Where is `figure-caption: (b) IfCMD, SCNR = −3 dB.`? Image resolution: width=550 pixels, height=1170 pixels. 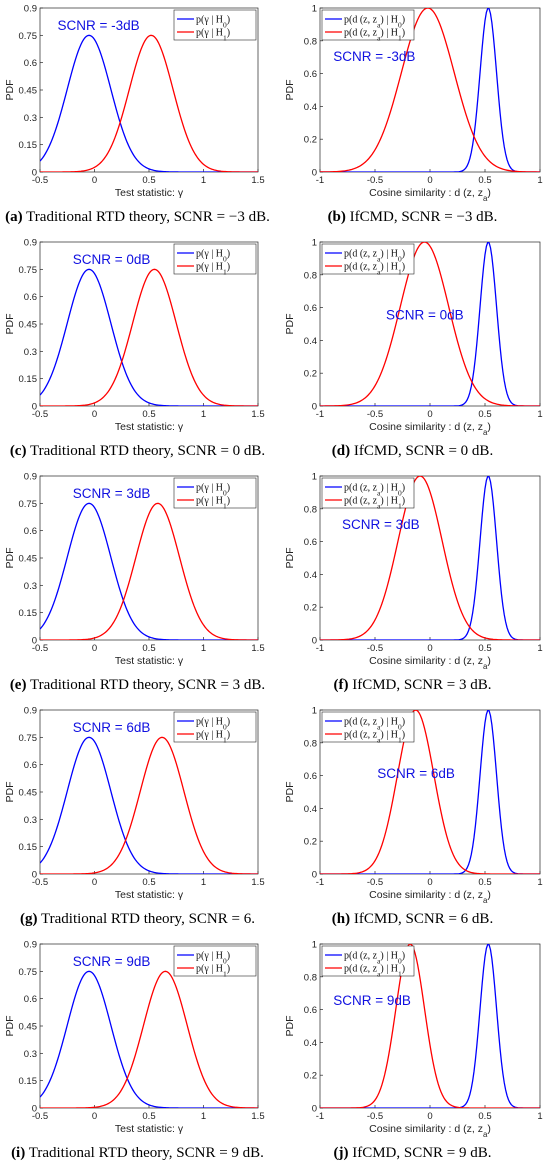 figure-caption: (b) IfCMD, SCNR = −3 dB. is located at coordinates (412, 217).